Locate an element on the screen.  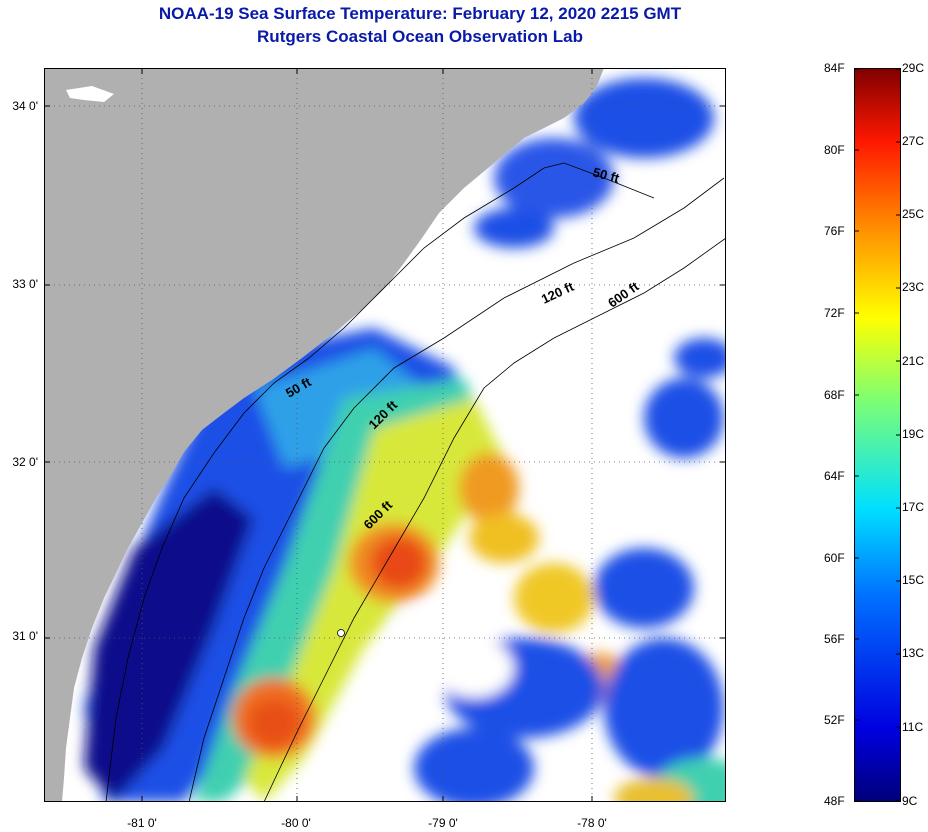
colorbar-f-label: 52F is located at coordinates (834, 720).